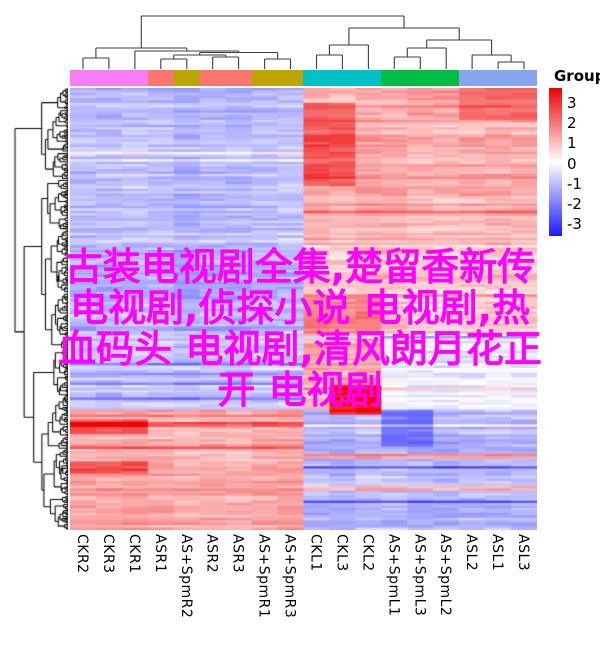 The width and height of the screenshot is (600, 659). Describe the element at coordinates (289, 576) in the screenshot. I see `column-label: AS+SpmR3` at that location.